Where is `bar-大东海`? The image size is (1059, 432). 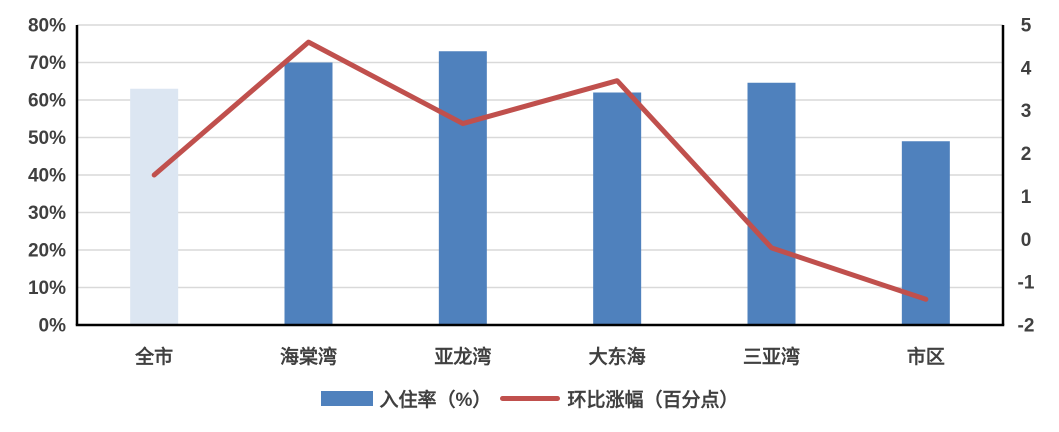 bar-大东海 is located at coordinates (617, 208).